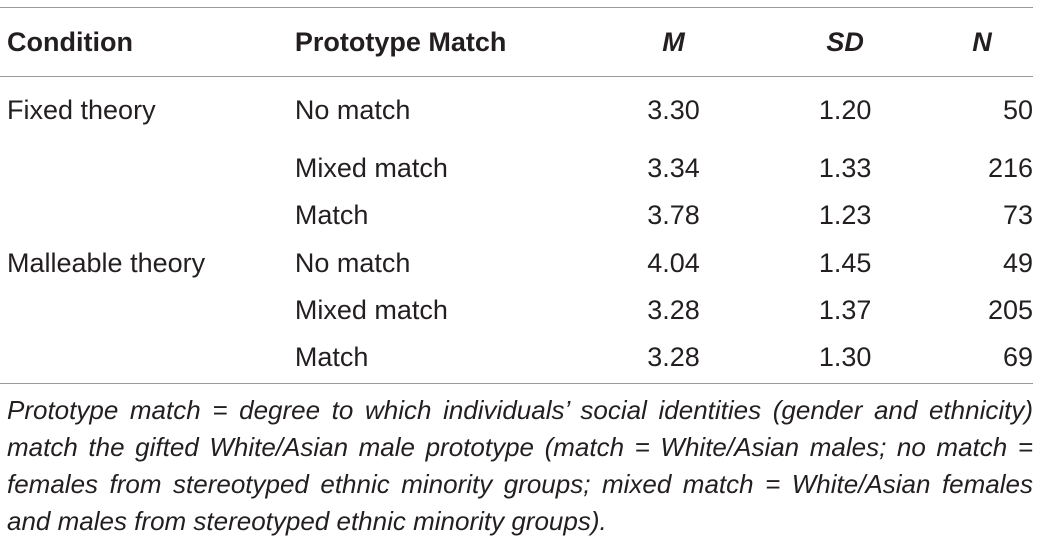  What do you see at coordinates (845, 41) in the screenshot?
I see `header-sd: SD` at bounding box center [845, 41].